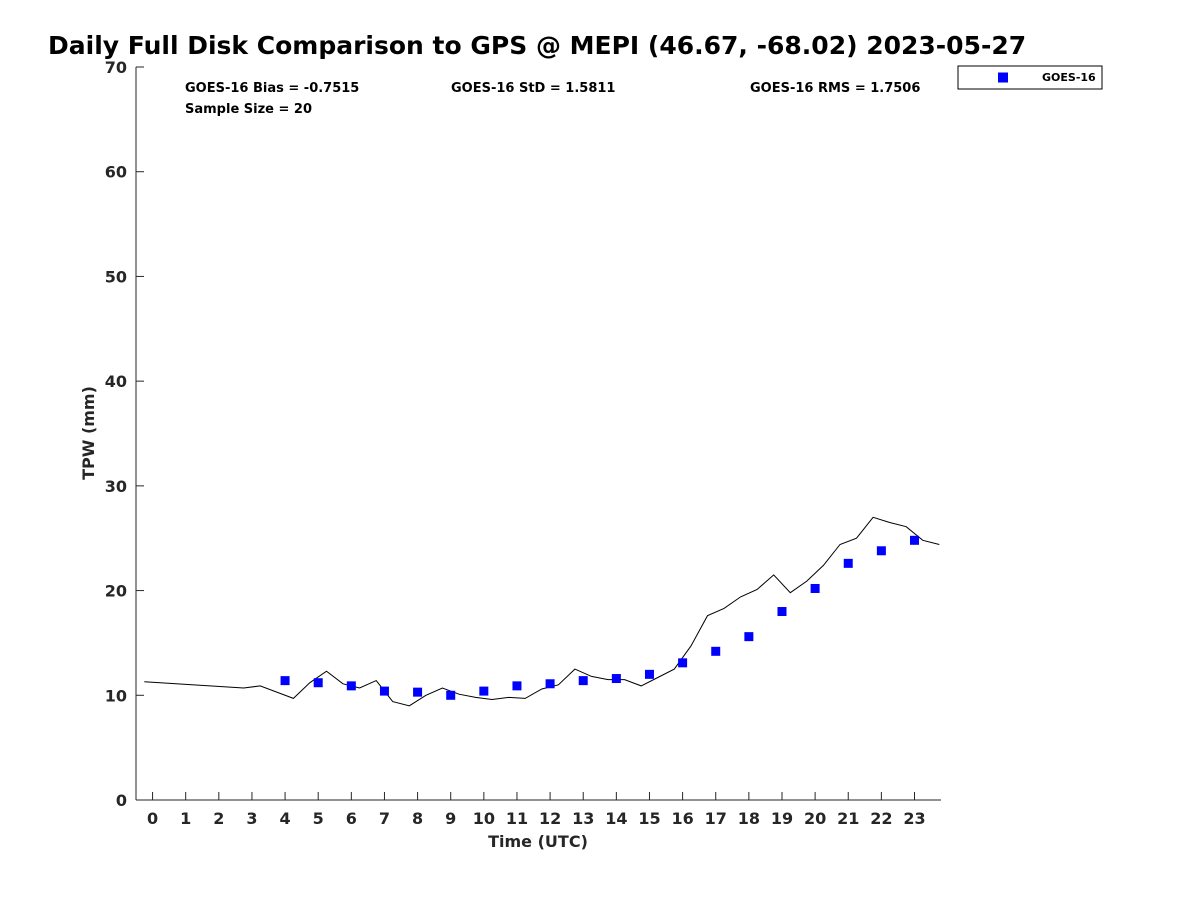  I want to click on legend: GOES-16, so click(1030, 77).